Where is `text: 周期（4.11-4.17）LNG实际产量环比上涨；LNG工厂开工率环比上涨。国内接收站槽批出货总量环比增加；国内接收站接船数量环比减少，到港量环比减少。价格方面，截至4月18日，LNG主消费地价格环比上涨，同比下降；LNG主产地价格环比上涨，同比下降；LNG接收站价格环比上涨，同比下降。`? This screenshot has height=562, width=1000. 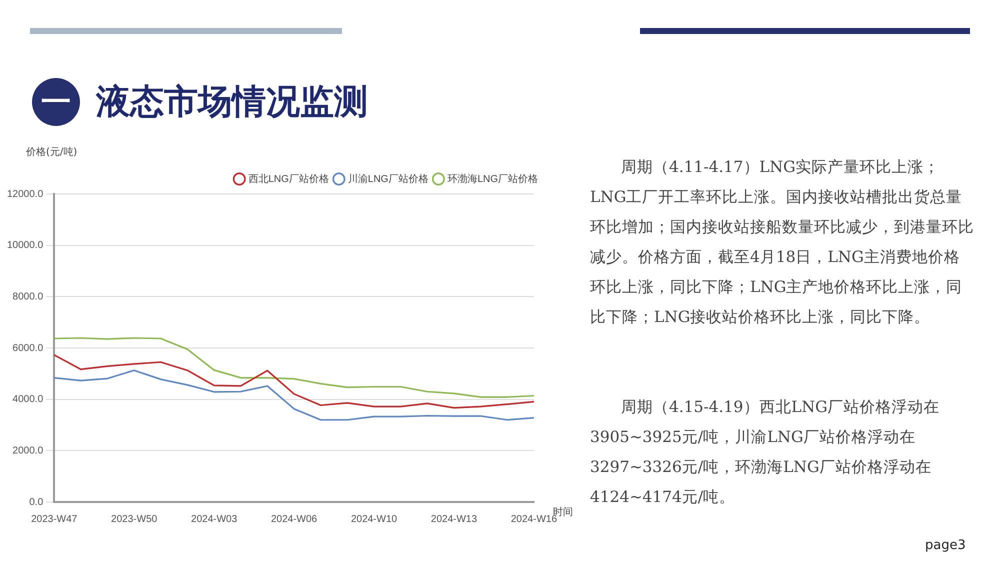
text: 周期（4.11-4.17）LNG实际产量环比上涨；LNG工厂开工率环比上涨。国内接收站槽批出货总量环比增加；国内接收站接船数量环比减少，到港量环比减少。价格方面，截至4月18日，LNG主消费地价格环比上涨，同比下降；LNG主产地价格环比上涨，同比下降；LNG接收站价格环比上涨，同比下降。 is located at coordinates (782, 242).